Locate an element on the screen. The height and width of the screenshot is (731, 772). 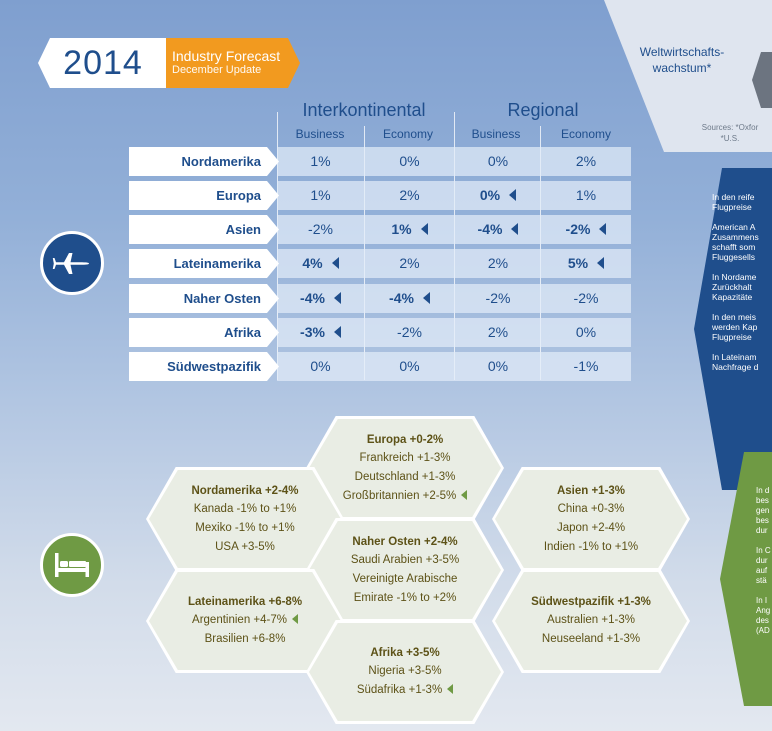
note-line: auf is located at coordinates (762, 570).